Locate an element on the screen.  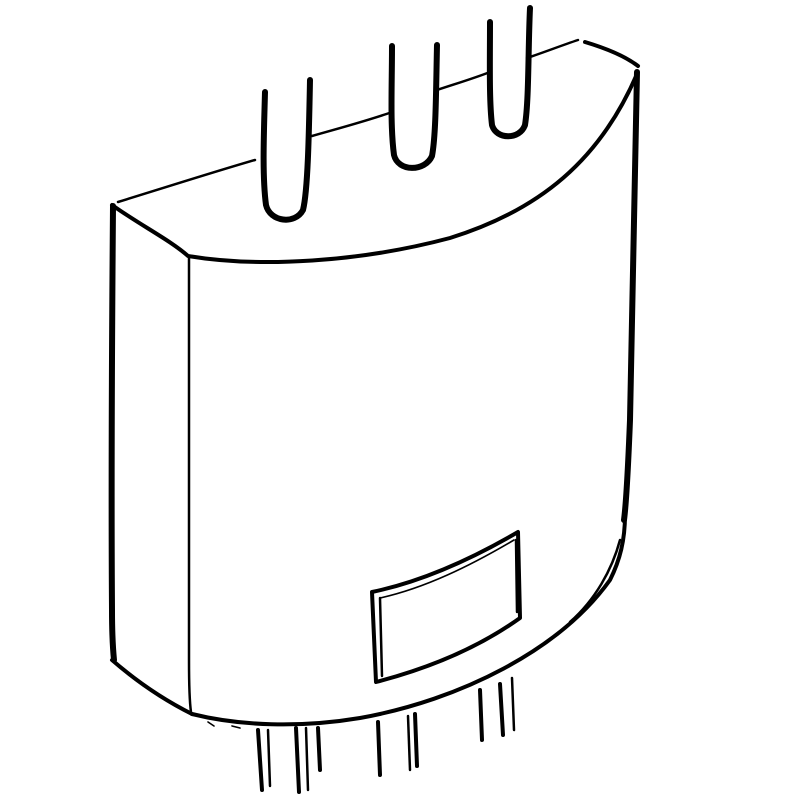
top-right-corner is located at coordinates (611, 54).